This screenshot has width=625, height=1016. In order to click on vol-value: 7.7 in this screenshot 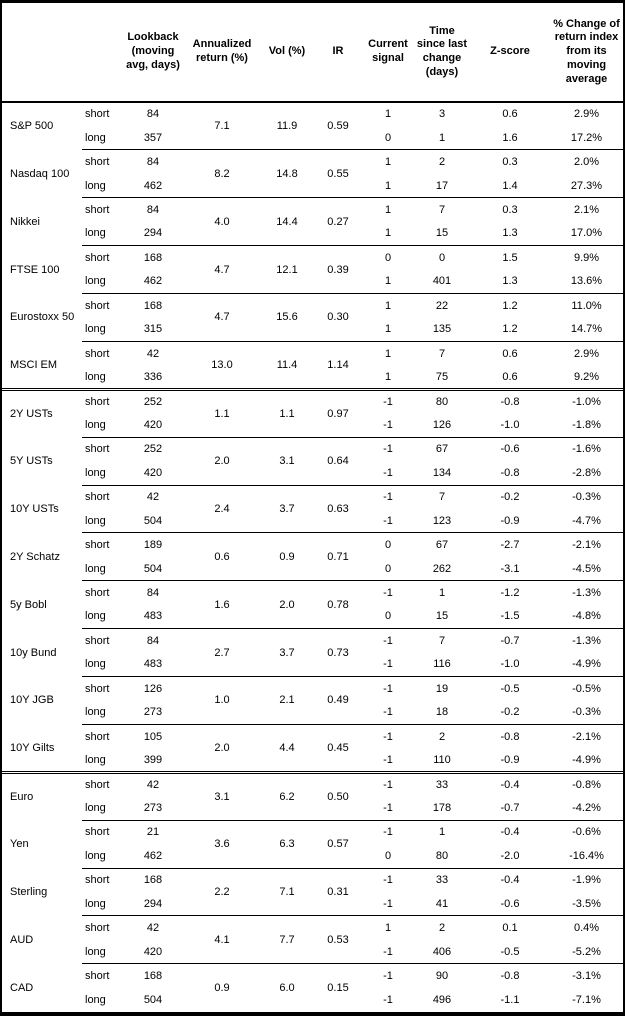, I will do `click(287, 939)`.